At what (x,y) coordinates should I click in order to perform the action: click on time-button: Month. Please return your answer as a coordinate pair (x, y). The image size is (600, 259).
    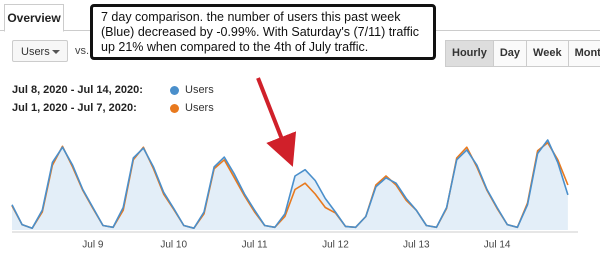
    Looking at the image, I should click on (583, 53).